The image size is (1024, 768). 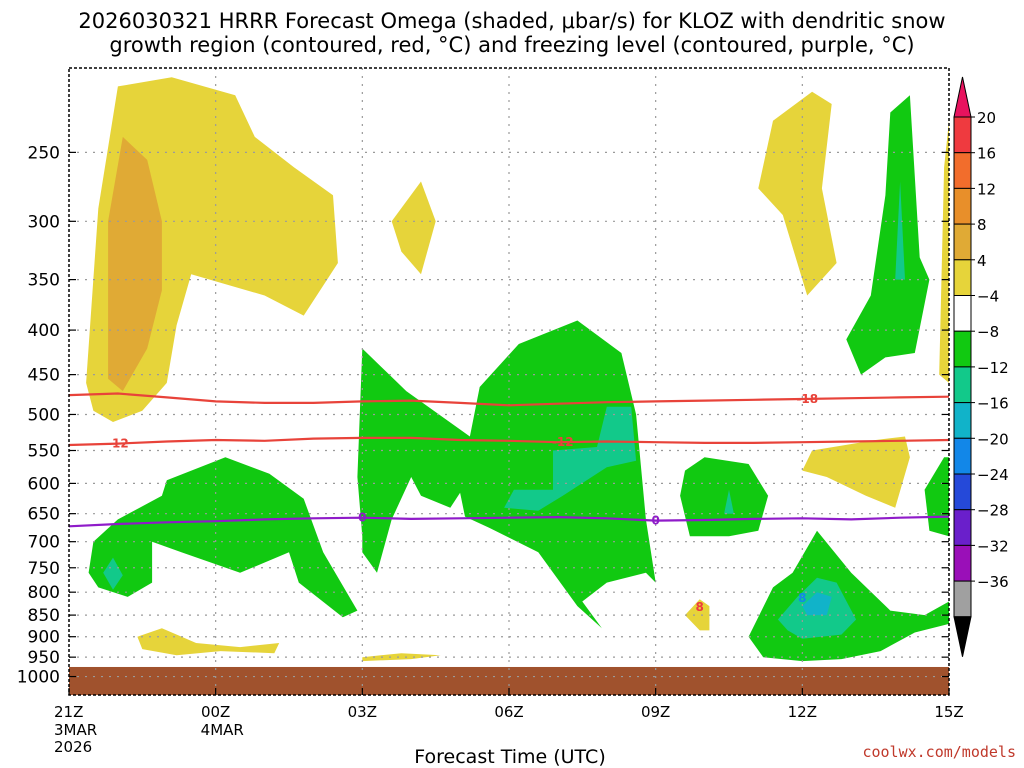 What do you see at coordinates (362, 712) in the screenshot?
I see `x-tick-label-h6: 03Z` at bounding box center [362, 712].